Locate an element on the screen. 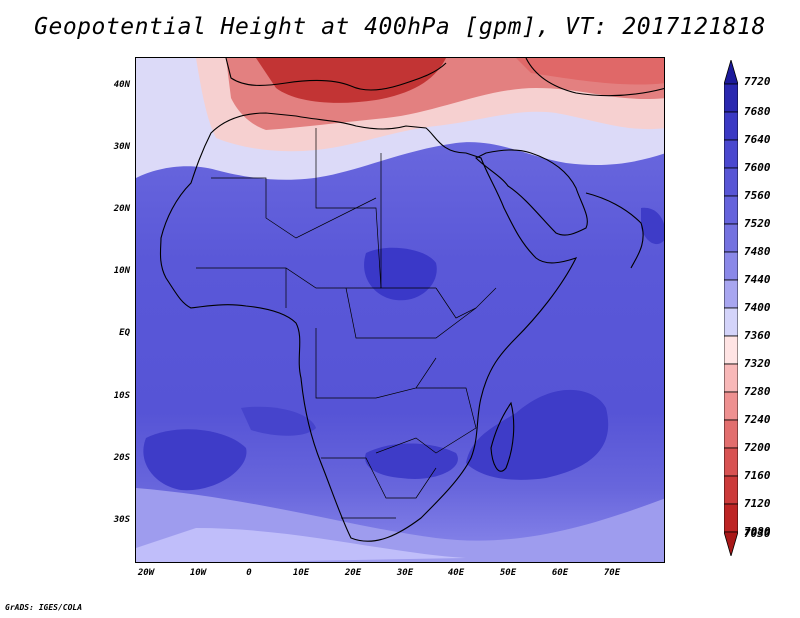 This screenshot has width=800, height=618. lon-label: 0 is located at coordinates (249, 573).